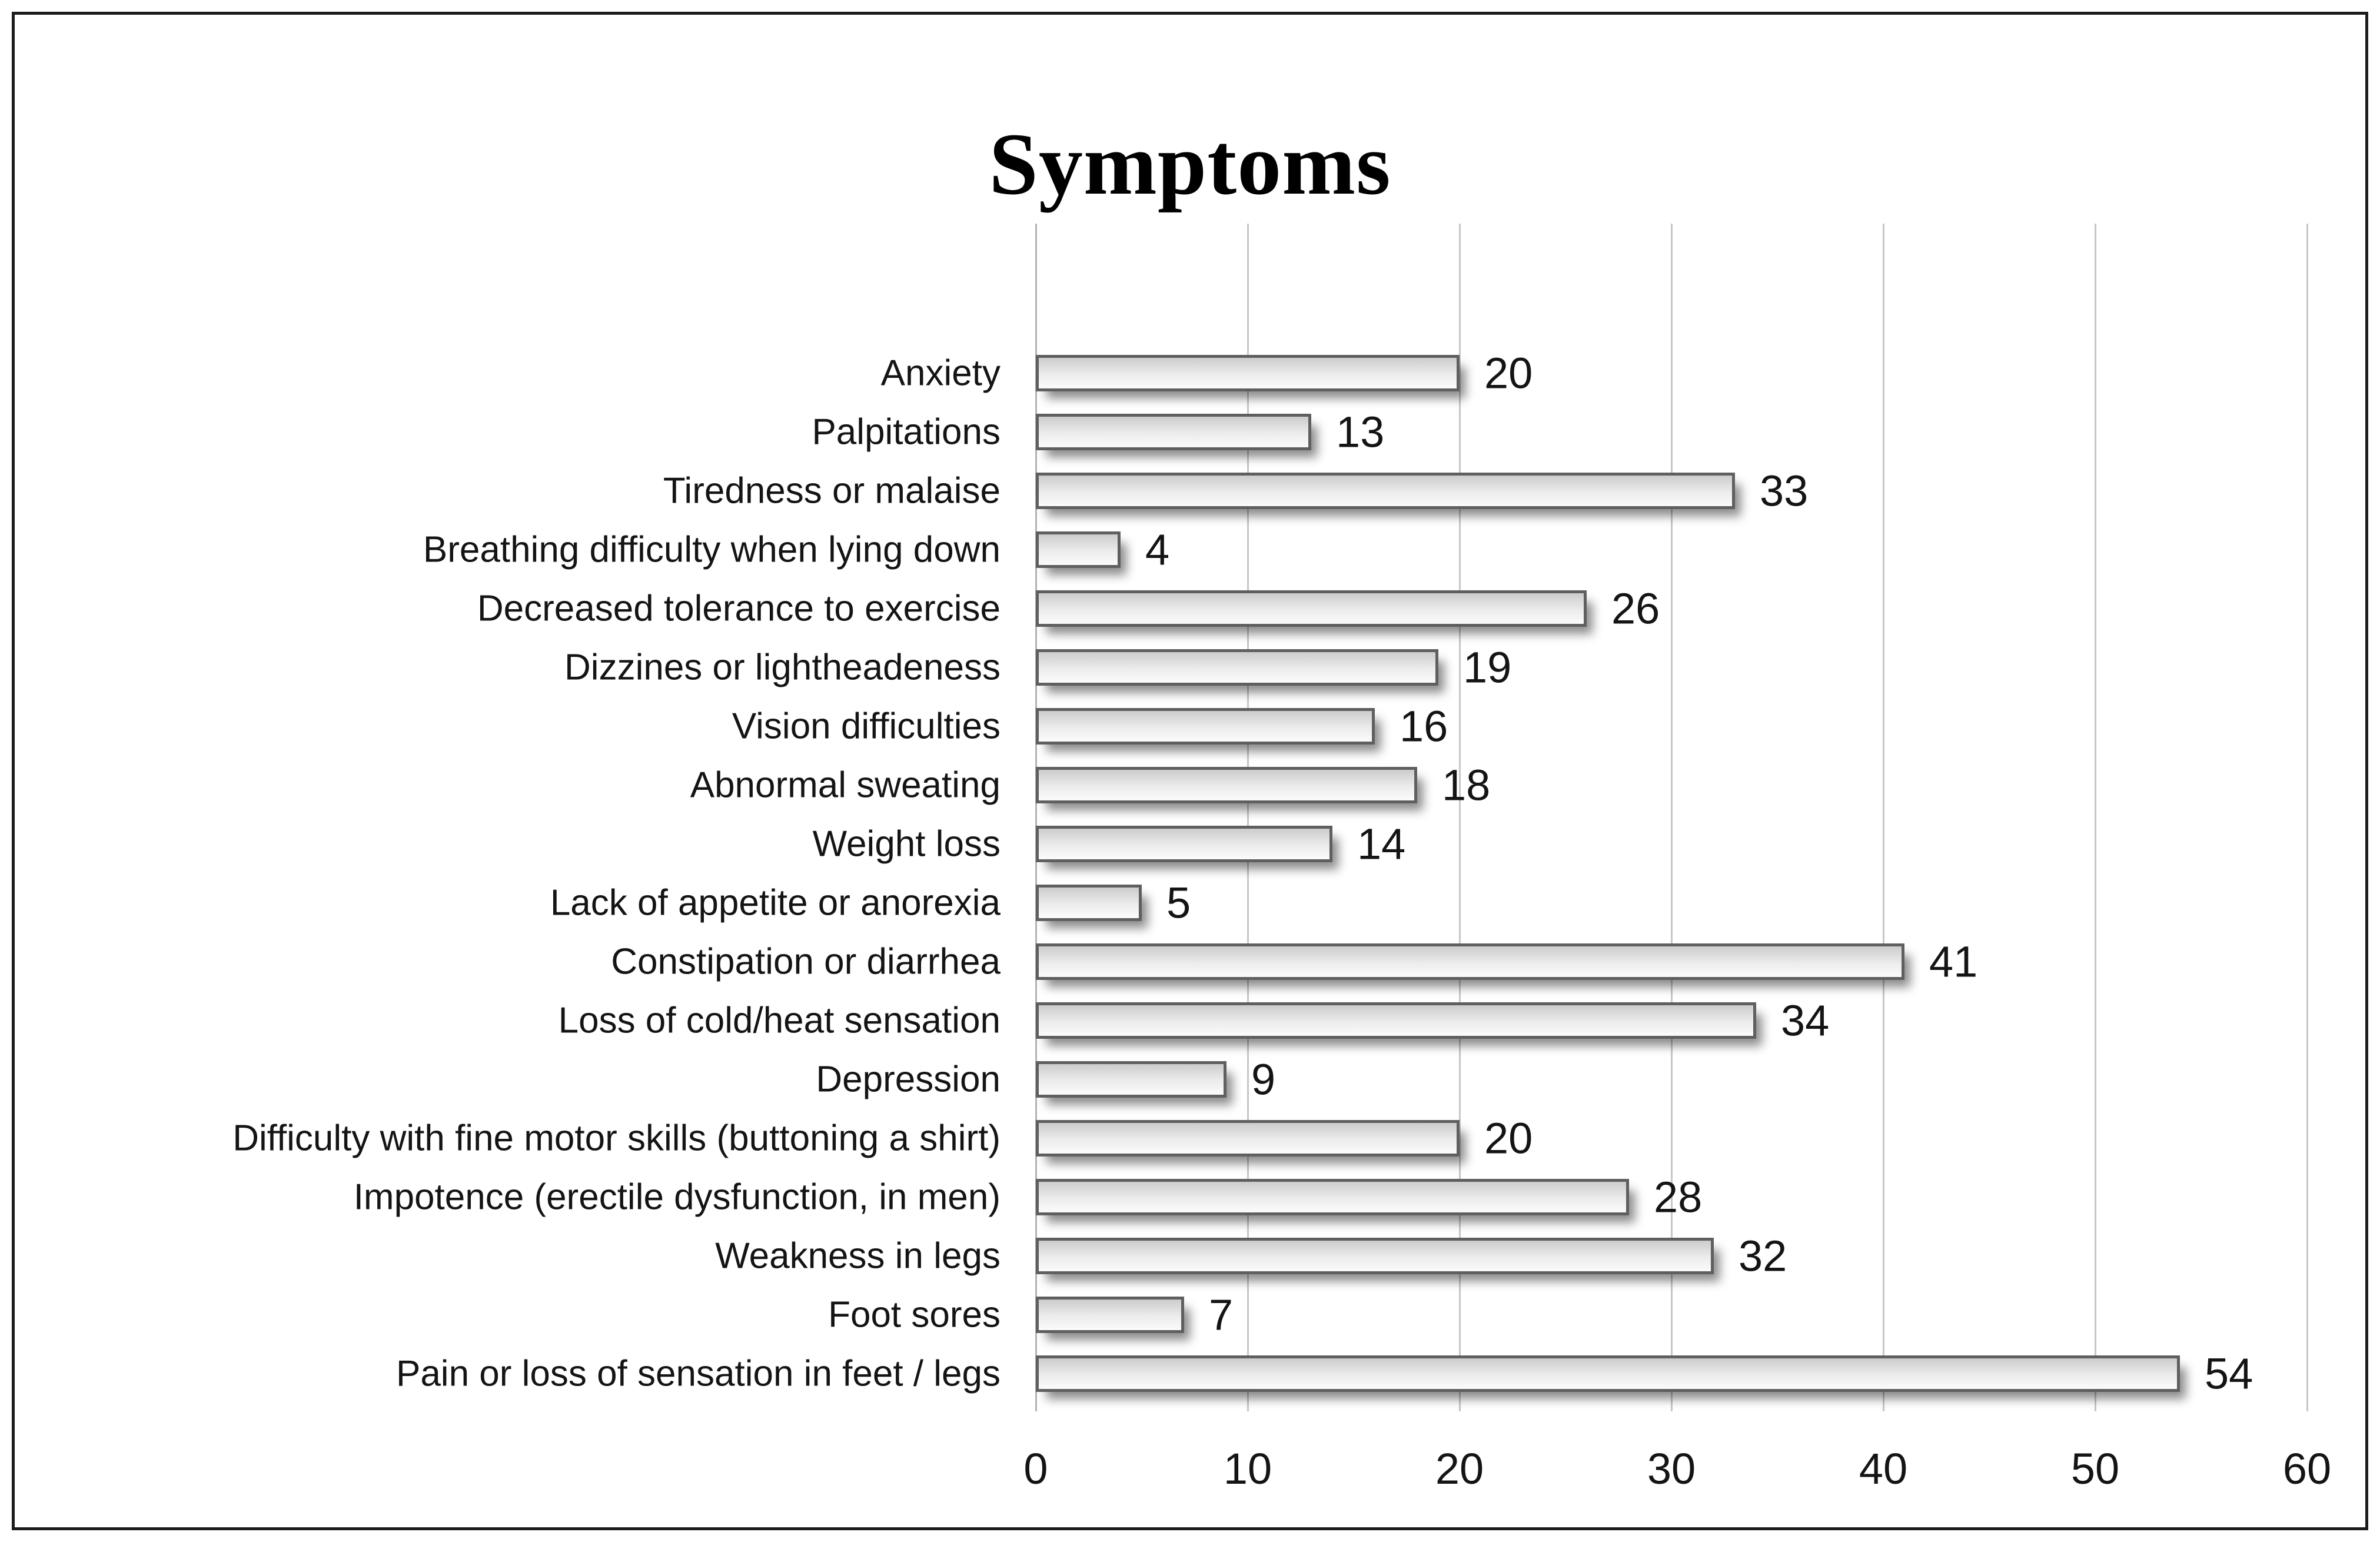 This screenshot has width=2380, height=1542. Describe the element at coordinates (676, 1197) in the screenshot. I see `category-label: Impotence (erectile dysfunction, in men)` at that location.